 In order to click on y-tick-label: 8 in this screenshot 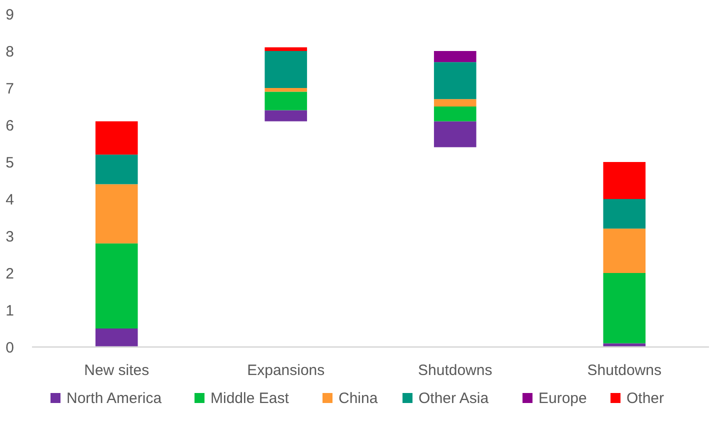, I will do `click(10, 51)`.